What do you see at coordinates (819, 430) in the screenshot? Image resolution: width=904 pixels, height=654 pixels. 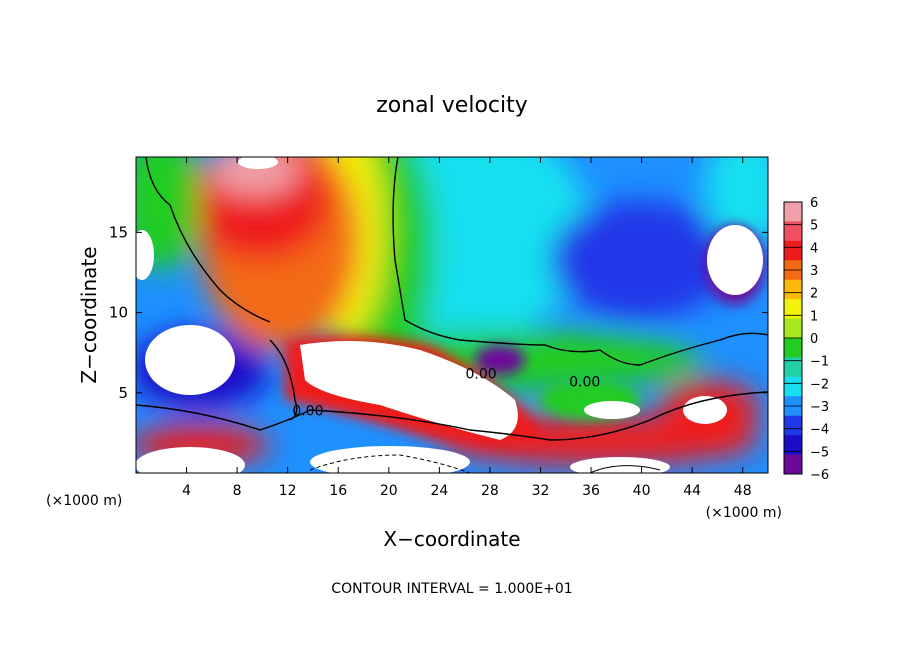 I see `colorbar-label-10: −4` at bounding box center [819, 430].